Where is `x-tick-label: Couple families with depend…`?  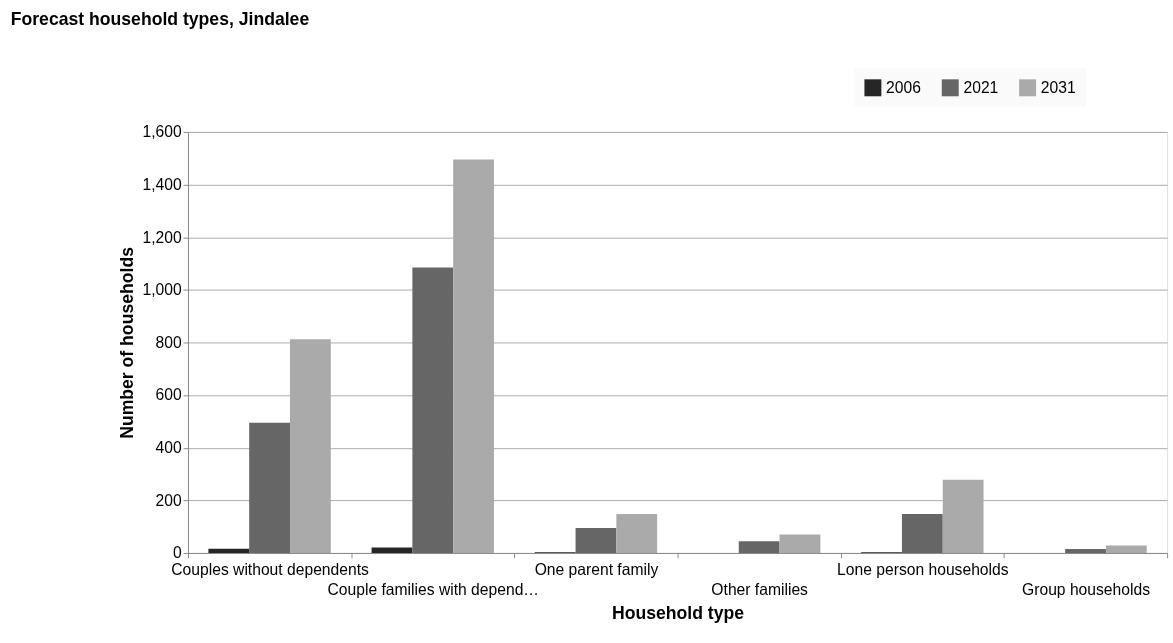 x-tick-label: Couple families with depend… is located at coordinates (433, 589).